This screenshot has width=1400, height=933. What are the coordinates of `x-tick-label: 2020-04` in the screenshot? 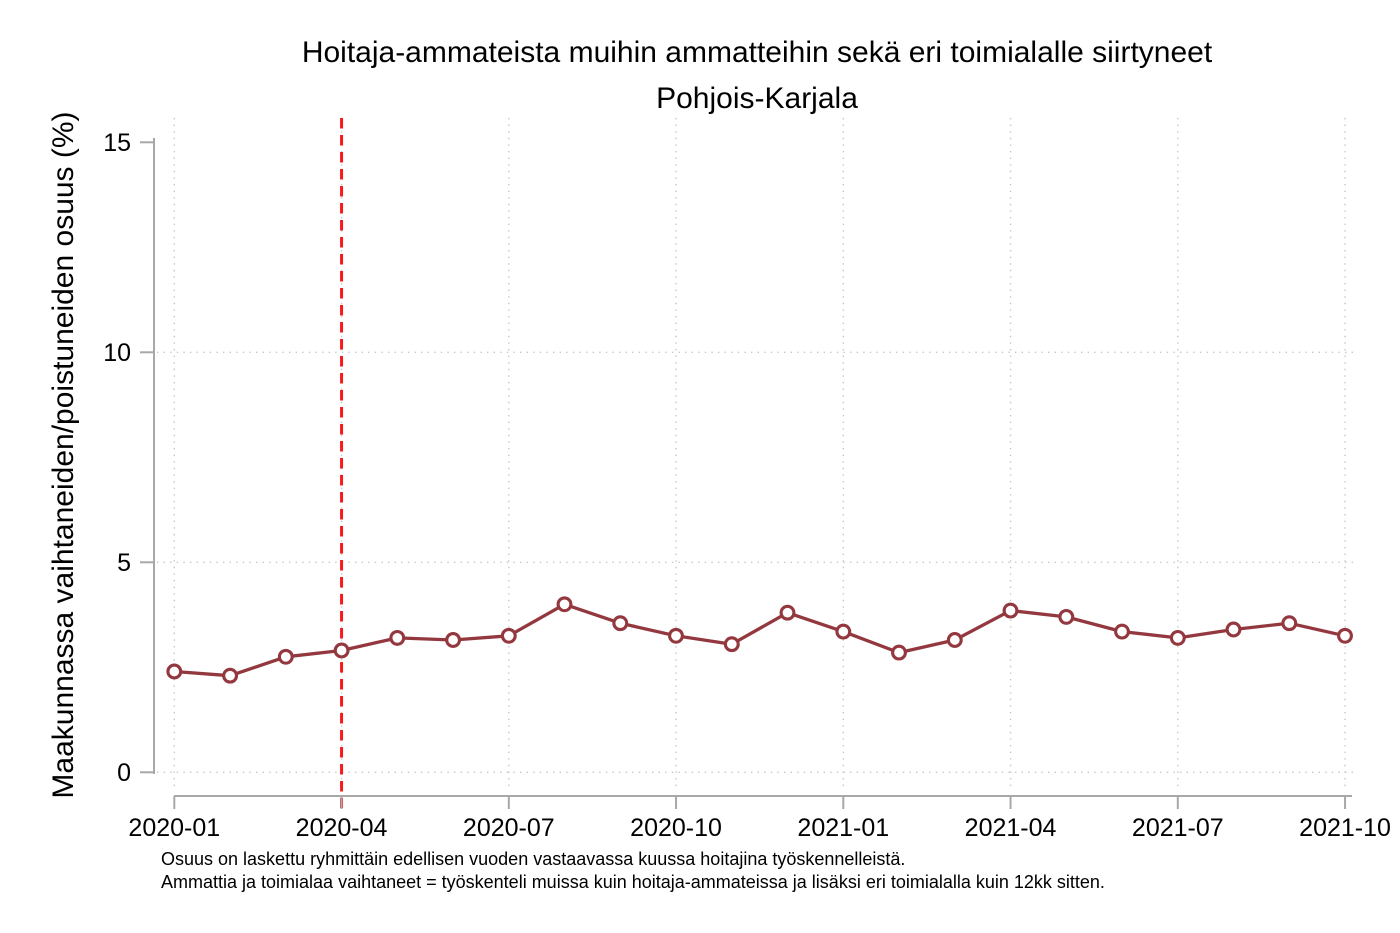 It's located at (342, 828).